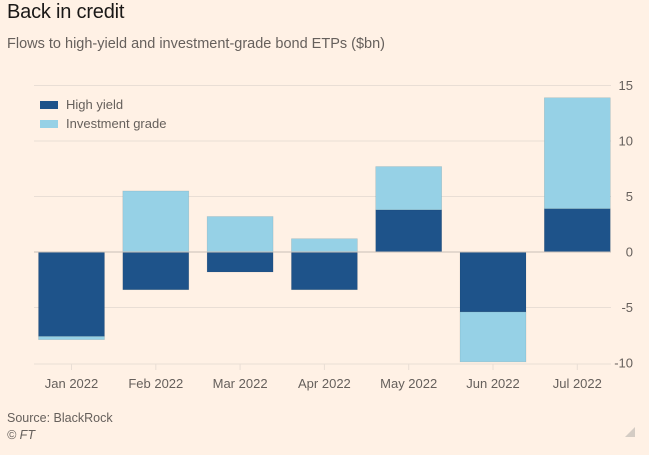 This screenshot has height=455, width=649. What do you see at coordinates (623, 363) in the screenshot?
I see `y-tick-label: -10` at bounding box center [623, 363].